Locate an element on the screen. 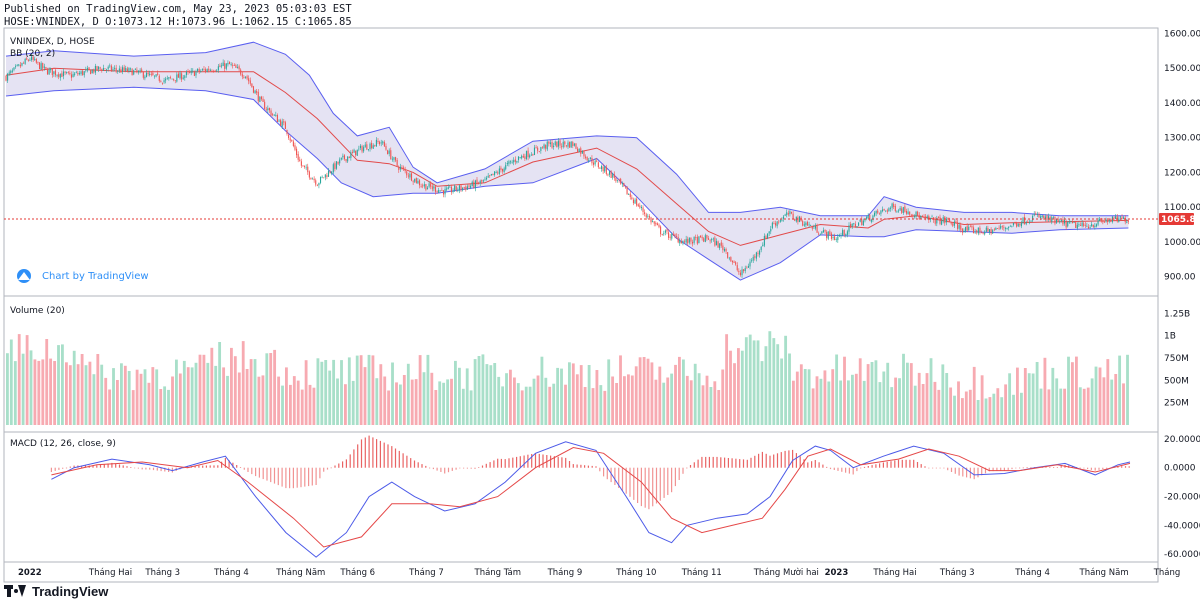 The image size is (1200, 602). macd-legend: MACD (12, 26, close, 9) is located at coordinates (63, 444).